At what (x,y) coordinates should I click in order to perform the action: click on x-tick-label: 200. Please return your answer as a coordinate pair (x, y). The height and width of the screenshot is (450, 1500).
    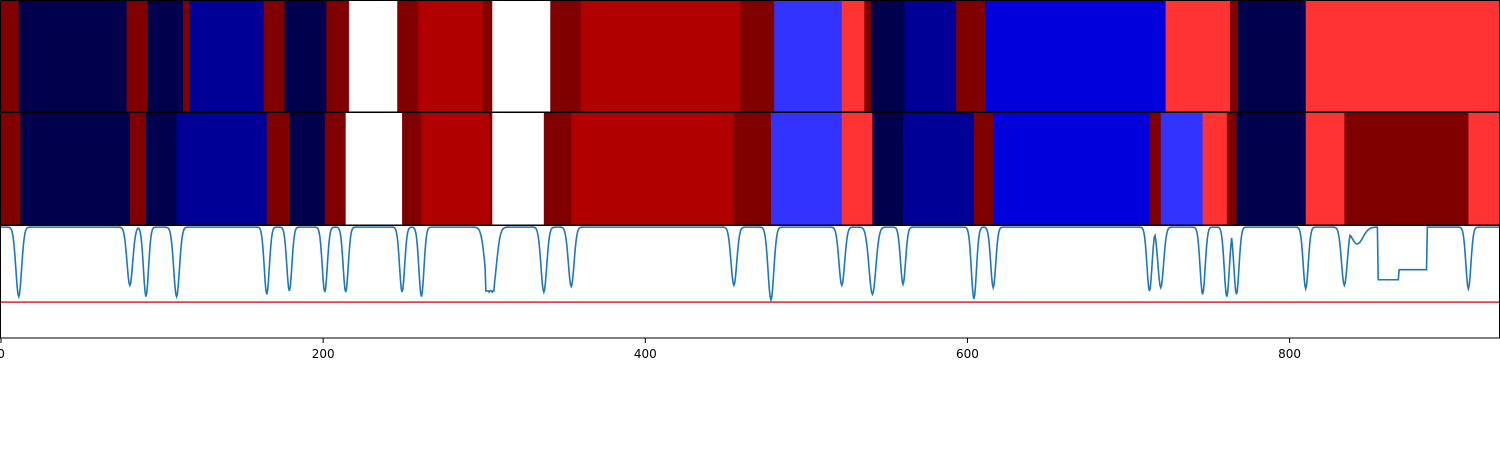
    Looking at the image, I should click on (323, 354).